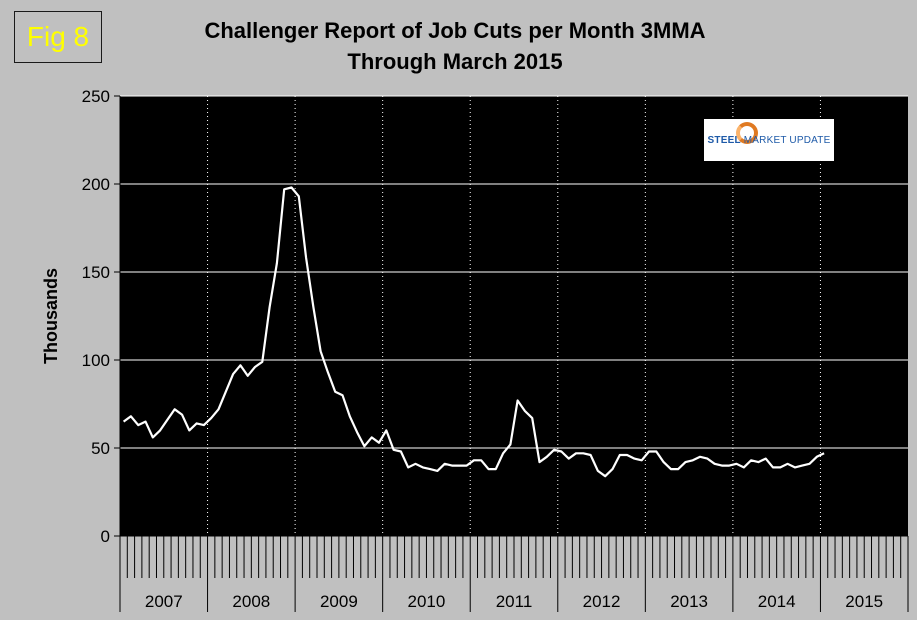 The width and height of the screenshot is (917, 620). What do you see at coordinates (96, 272) in the screenshot?
I see `y-tick-label: 150` at bounding box center [96, 272].